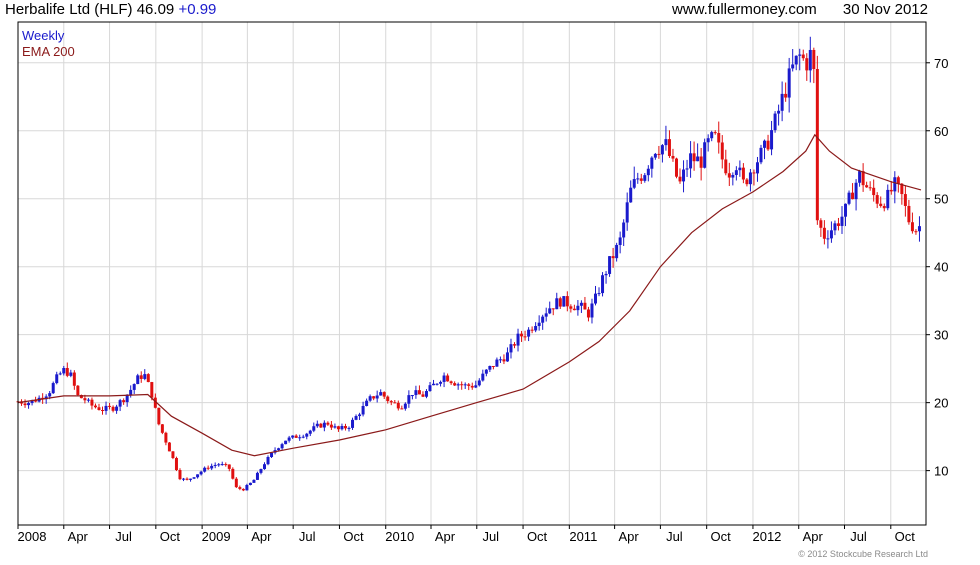  What do you see at coordinates (69, 9) in the screenshot?
I see `stock-name: Herbalife Ltd (HLF)` at bounding box center [69, 9].